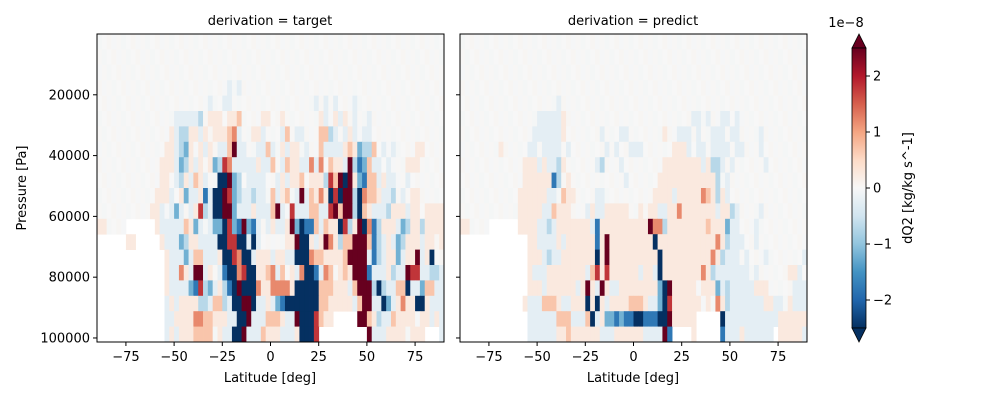  I want to click on colorbar-tick-label: −2, so click(882, 301).